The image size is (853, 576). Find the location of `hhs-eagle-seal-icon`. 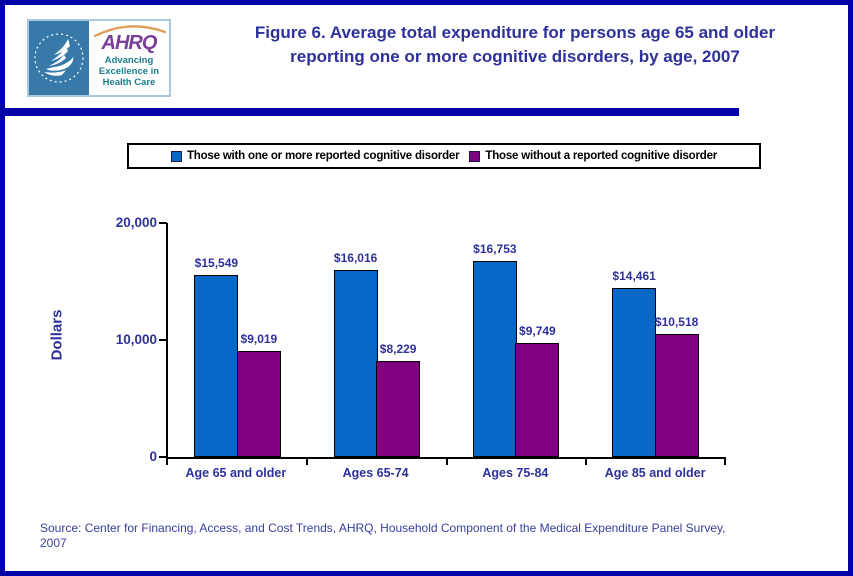

hhs-eagle-seal-icon is located at coordinates (59, 58).